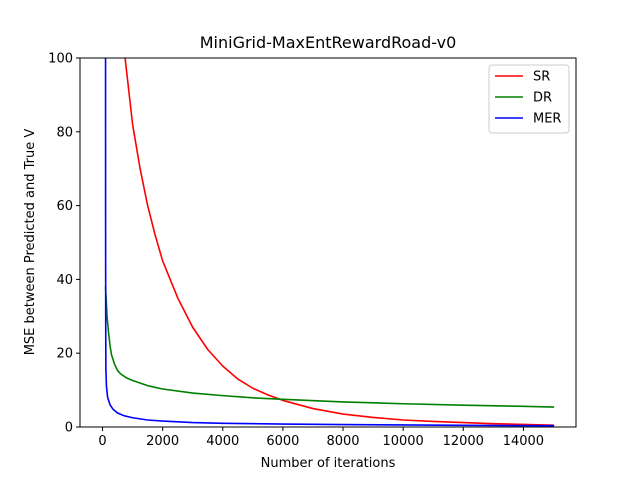  Describe the element at coordinates (64, 244) in the screenshot. I see `y-axis: 0 20 40 60 80 100` at that location.